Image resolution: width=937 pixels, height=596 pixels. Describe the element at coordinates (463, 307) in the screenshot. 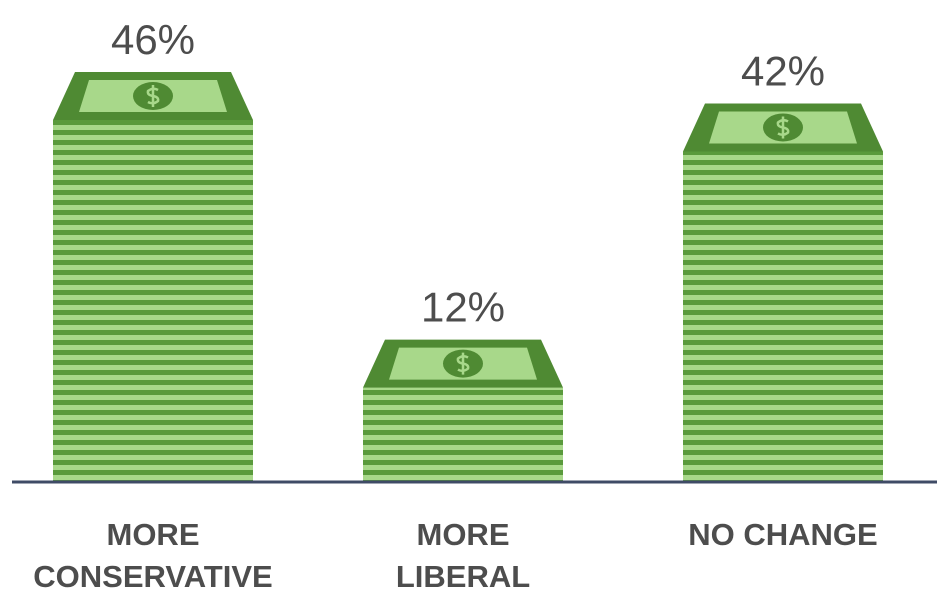

I see `value-label: 12%` at that location.